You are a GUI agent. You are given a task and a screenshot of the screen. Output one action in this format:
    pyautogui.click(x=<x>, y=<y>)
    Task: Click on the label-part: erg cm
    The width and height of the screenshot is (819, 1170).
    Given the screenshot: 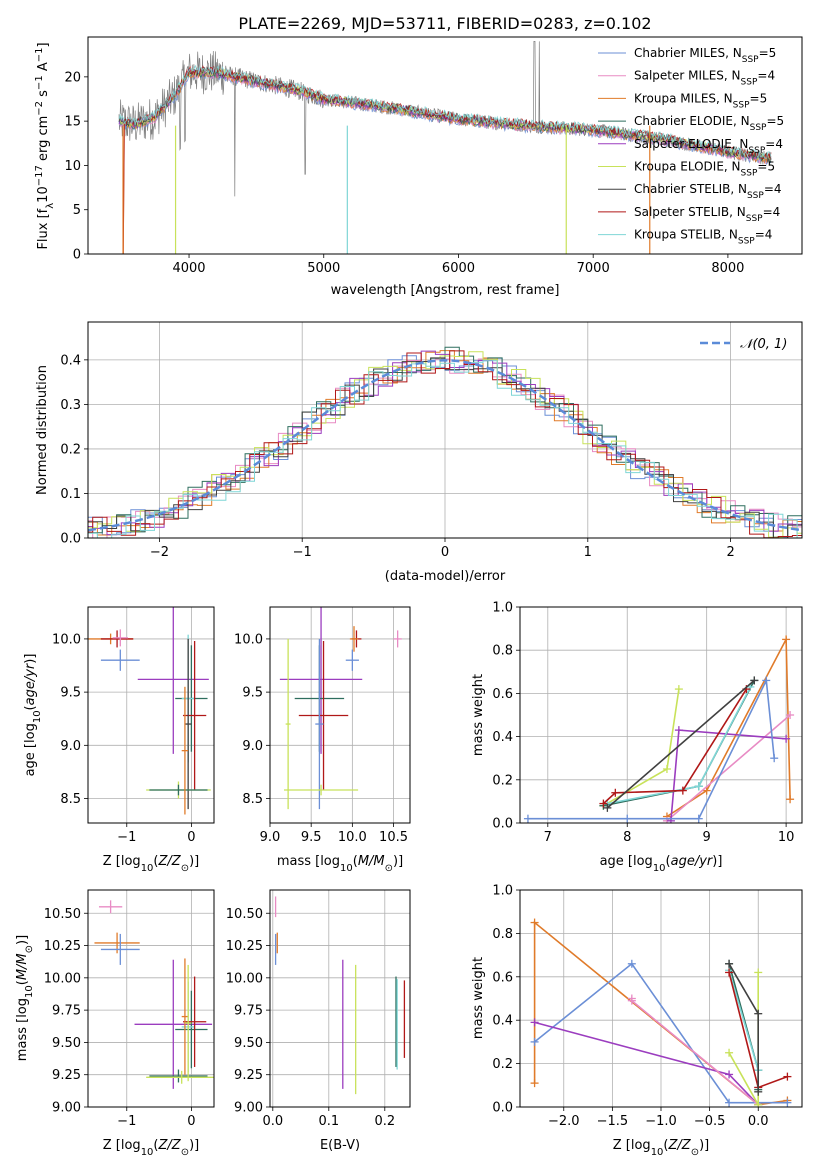 What is the action you would take?
    pyautogui.click(x=43, y=140)
    